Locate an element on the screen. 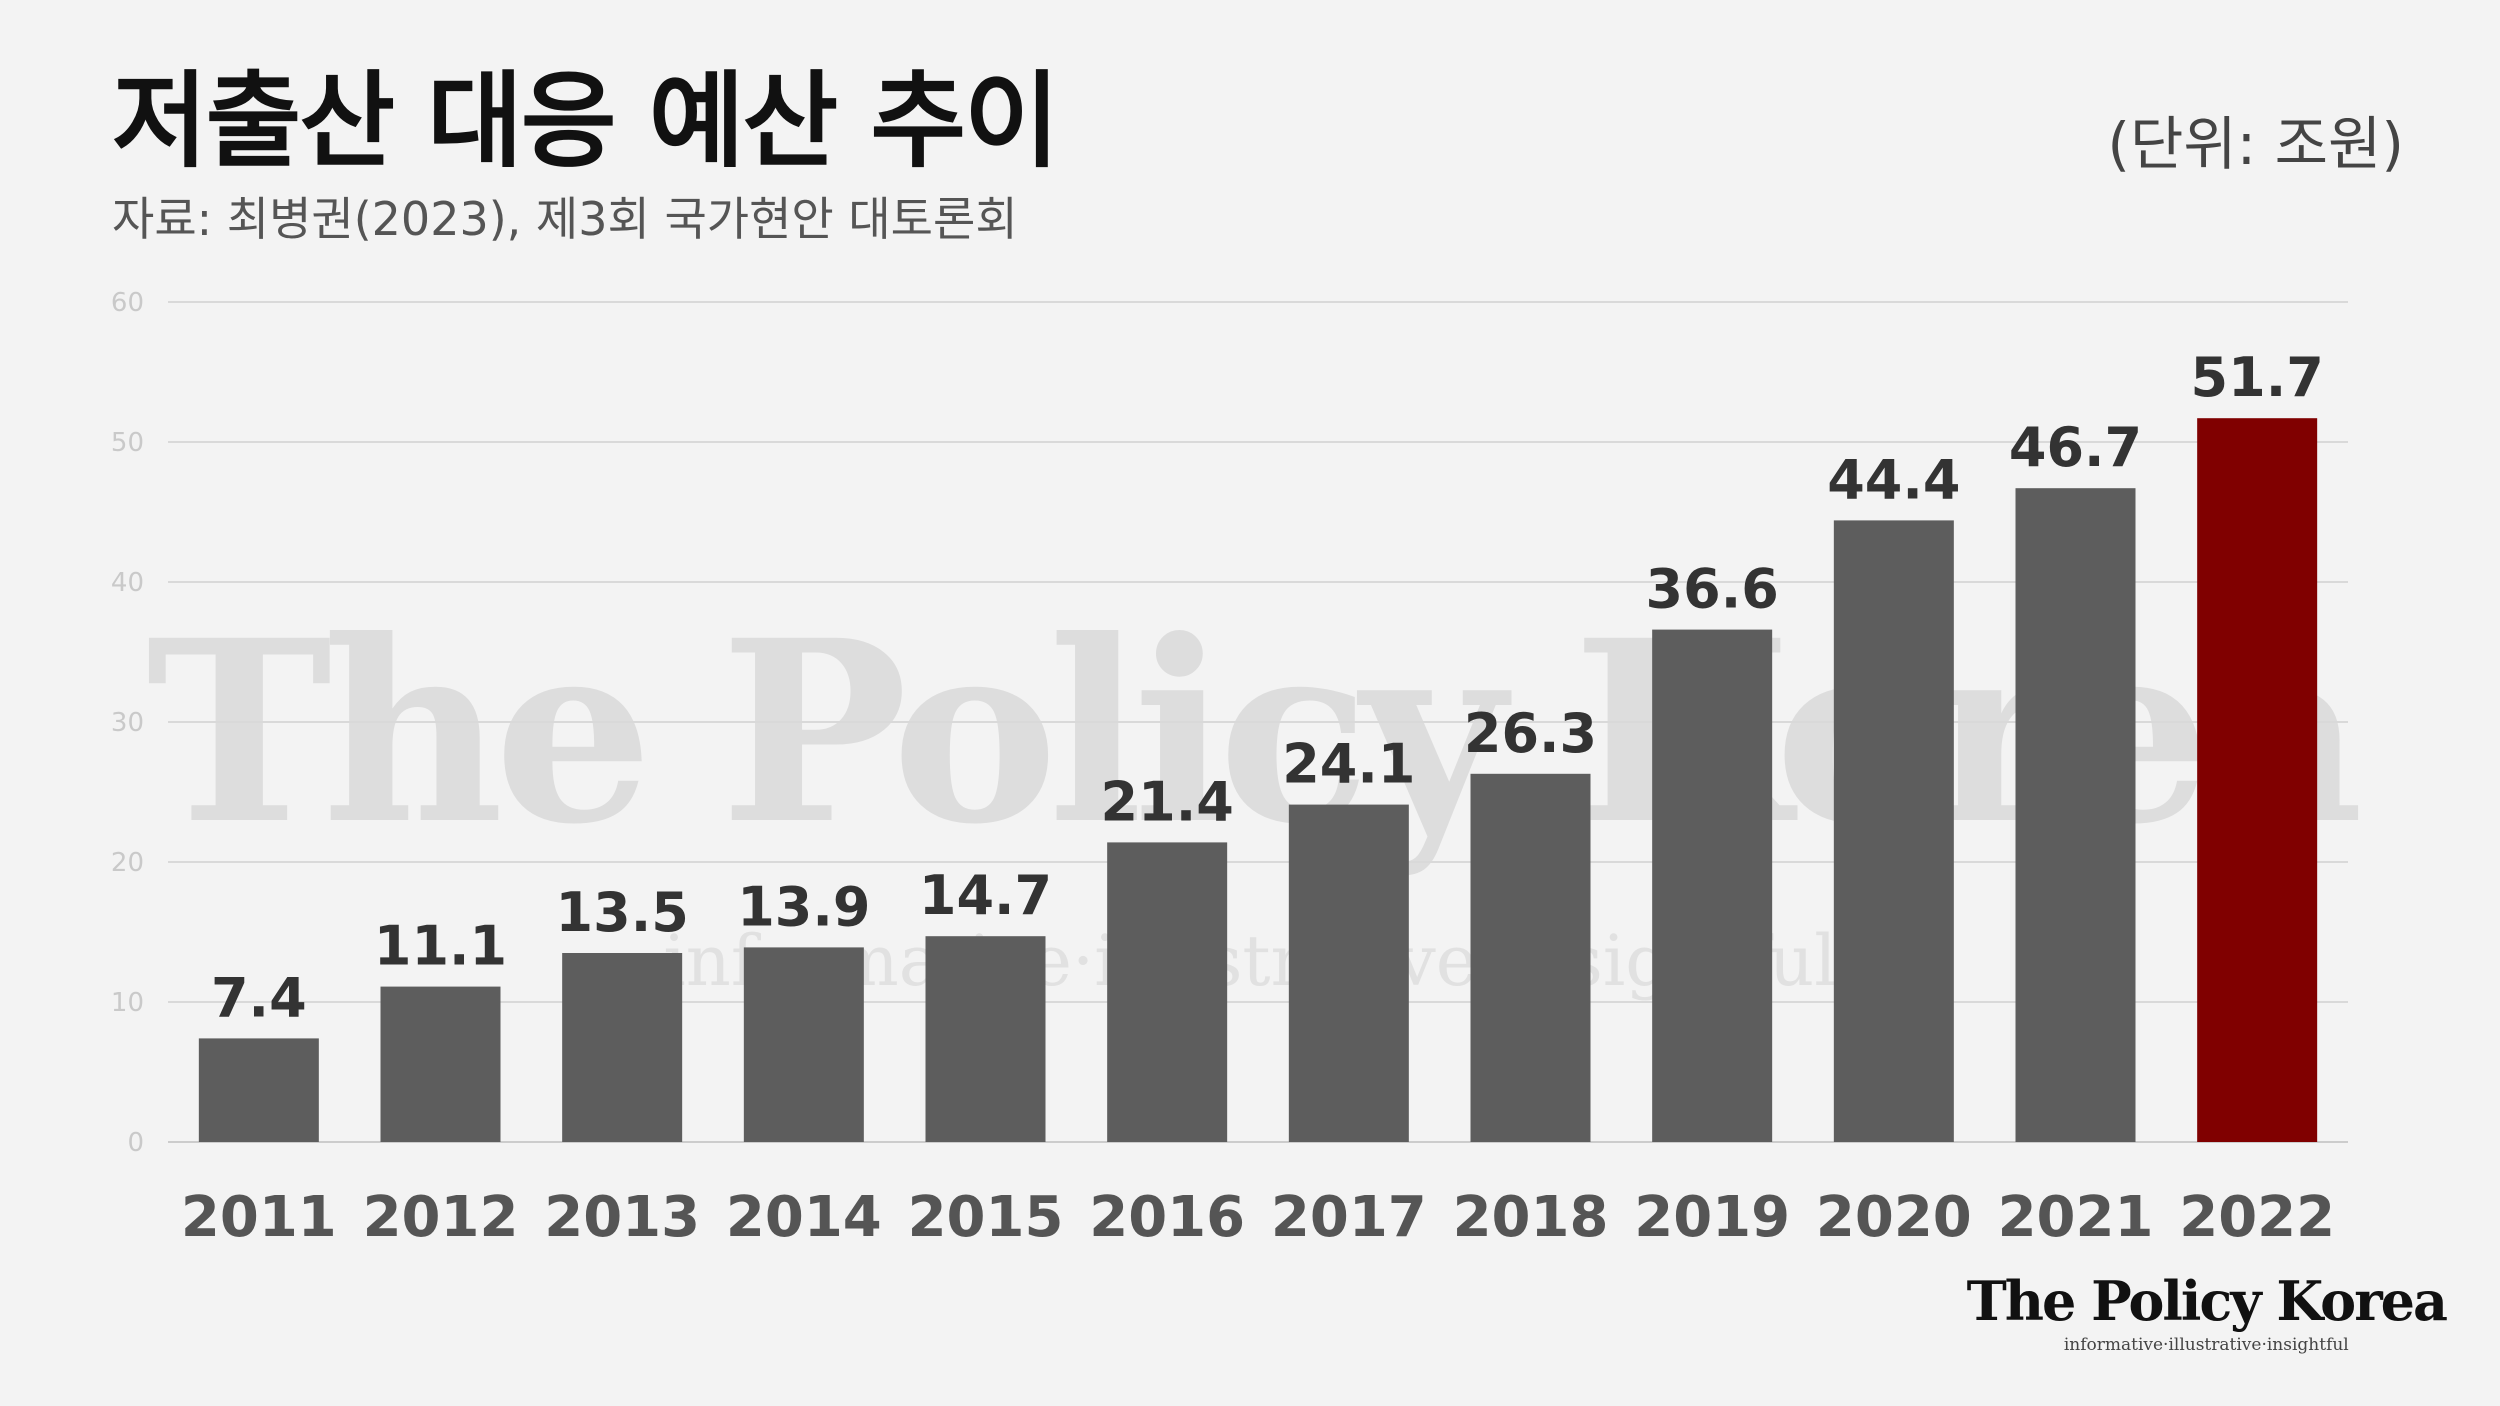 This screenshot has width=2500, height=1406. bar-2017 is located at coordinates (1348, 973).